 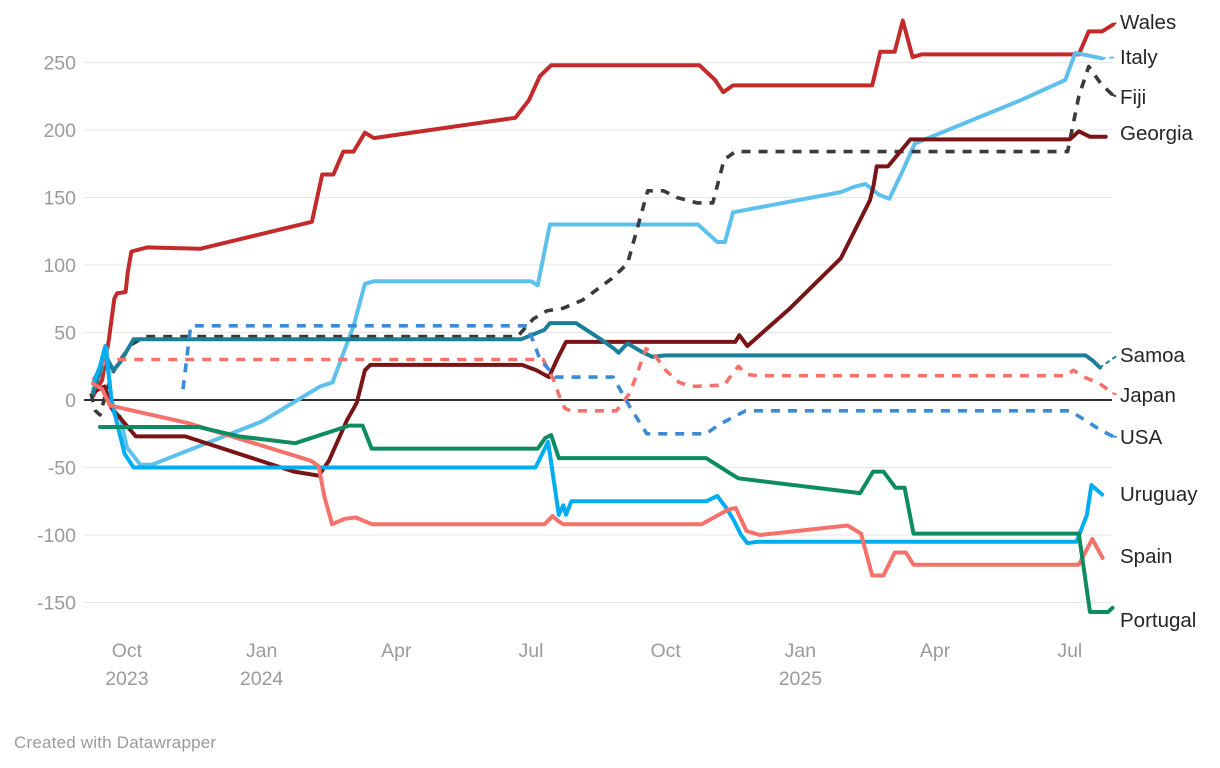 What do you see at coordinates (1110, 58) in the screenshot?
I see `series-label-connector-italy` at bounding box center [1110, 58].